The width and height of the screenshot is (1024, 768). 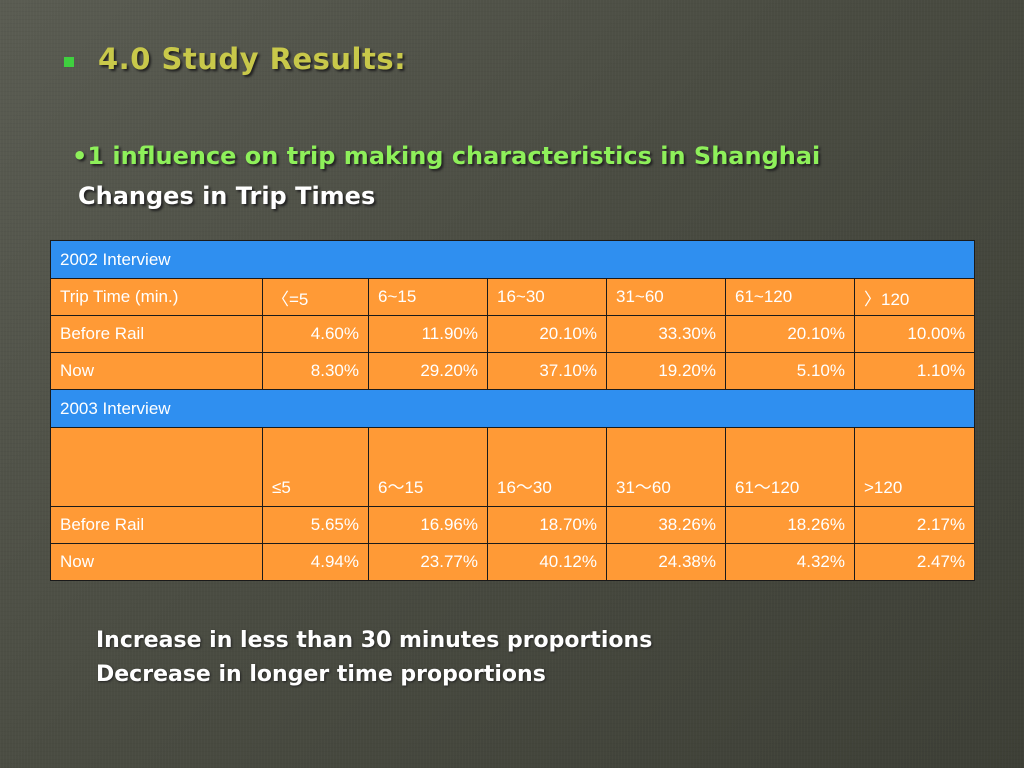 I want to click on header-cell: >120, so click(x=914, y=467).